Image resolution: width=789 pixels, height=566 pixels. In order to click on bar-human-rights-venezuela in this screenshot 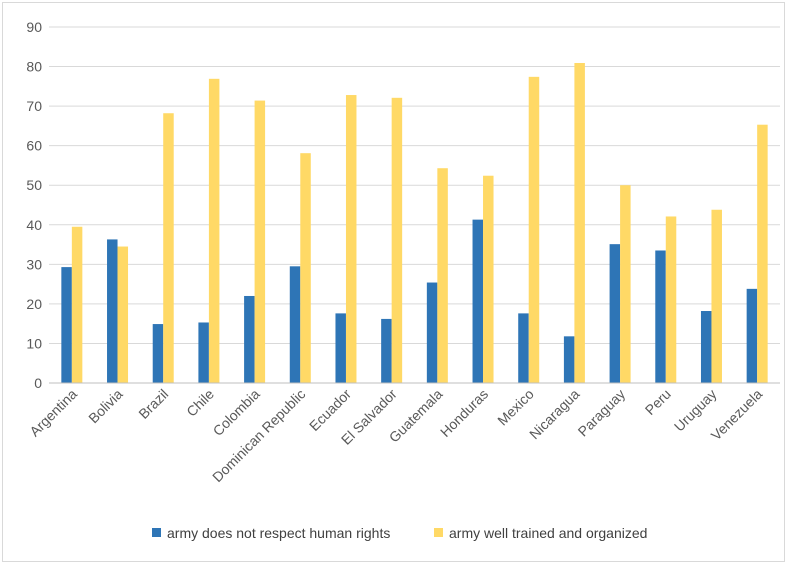, I will do `click(752, 335)`.